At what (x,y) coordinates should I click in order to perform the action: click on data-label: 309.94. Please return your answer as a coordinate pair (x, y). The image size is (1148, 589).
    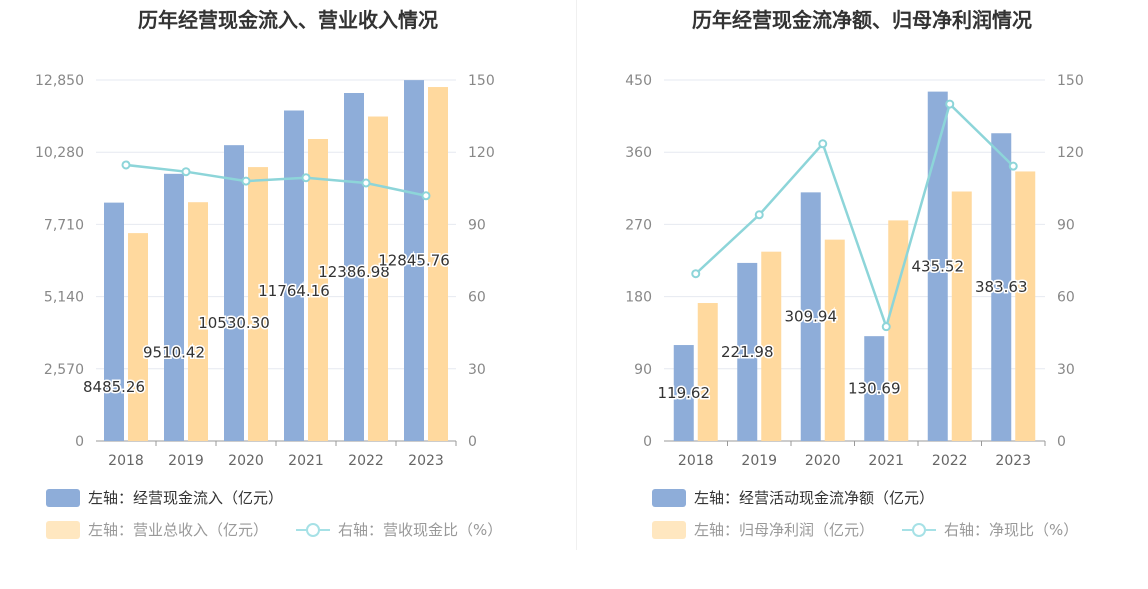
    Looking at the image, I should click on (811, 317).